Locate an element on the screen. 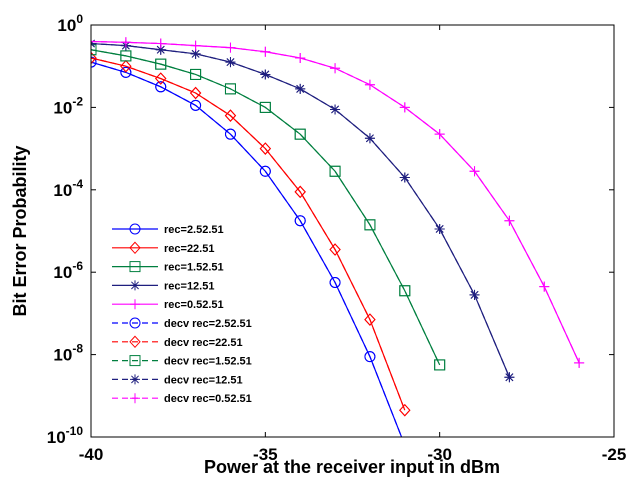  legend-item-decv-rec-2-52-51: decv rec=2.52.51 is located at coordinates (182, 323).